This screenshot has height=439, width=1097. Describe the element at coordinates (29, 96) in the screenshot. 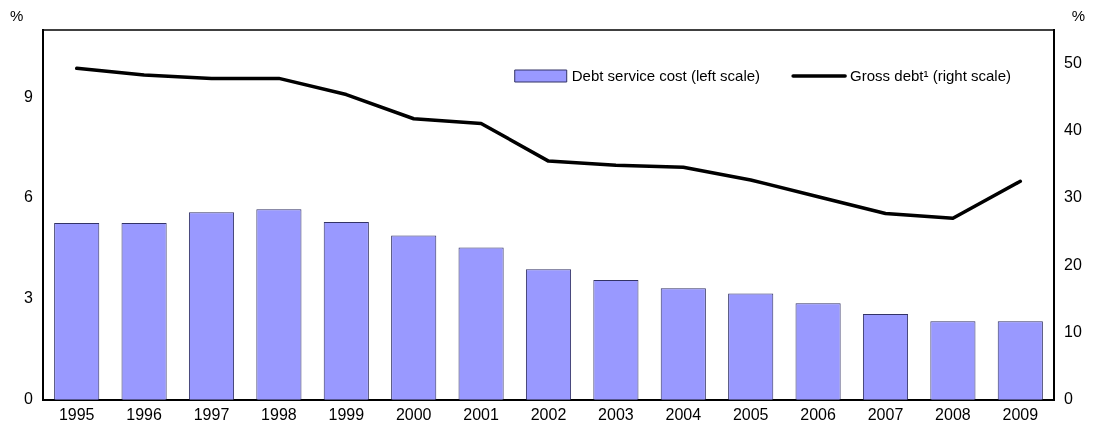

I see `y-tick-label: 9` at that location.